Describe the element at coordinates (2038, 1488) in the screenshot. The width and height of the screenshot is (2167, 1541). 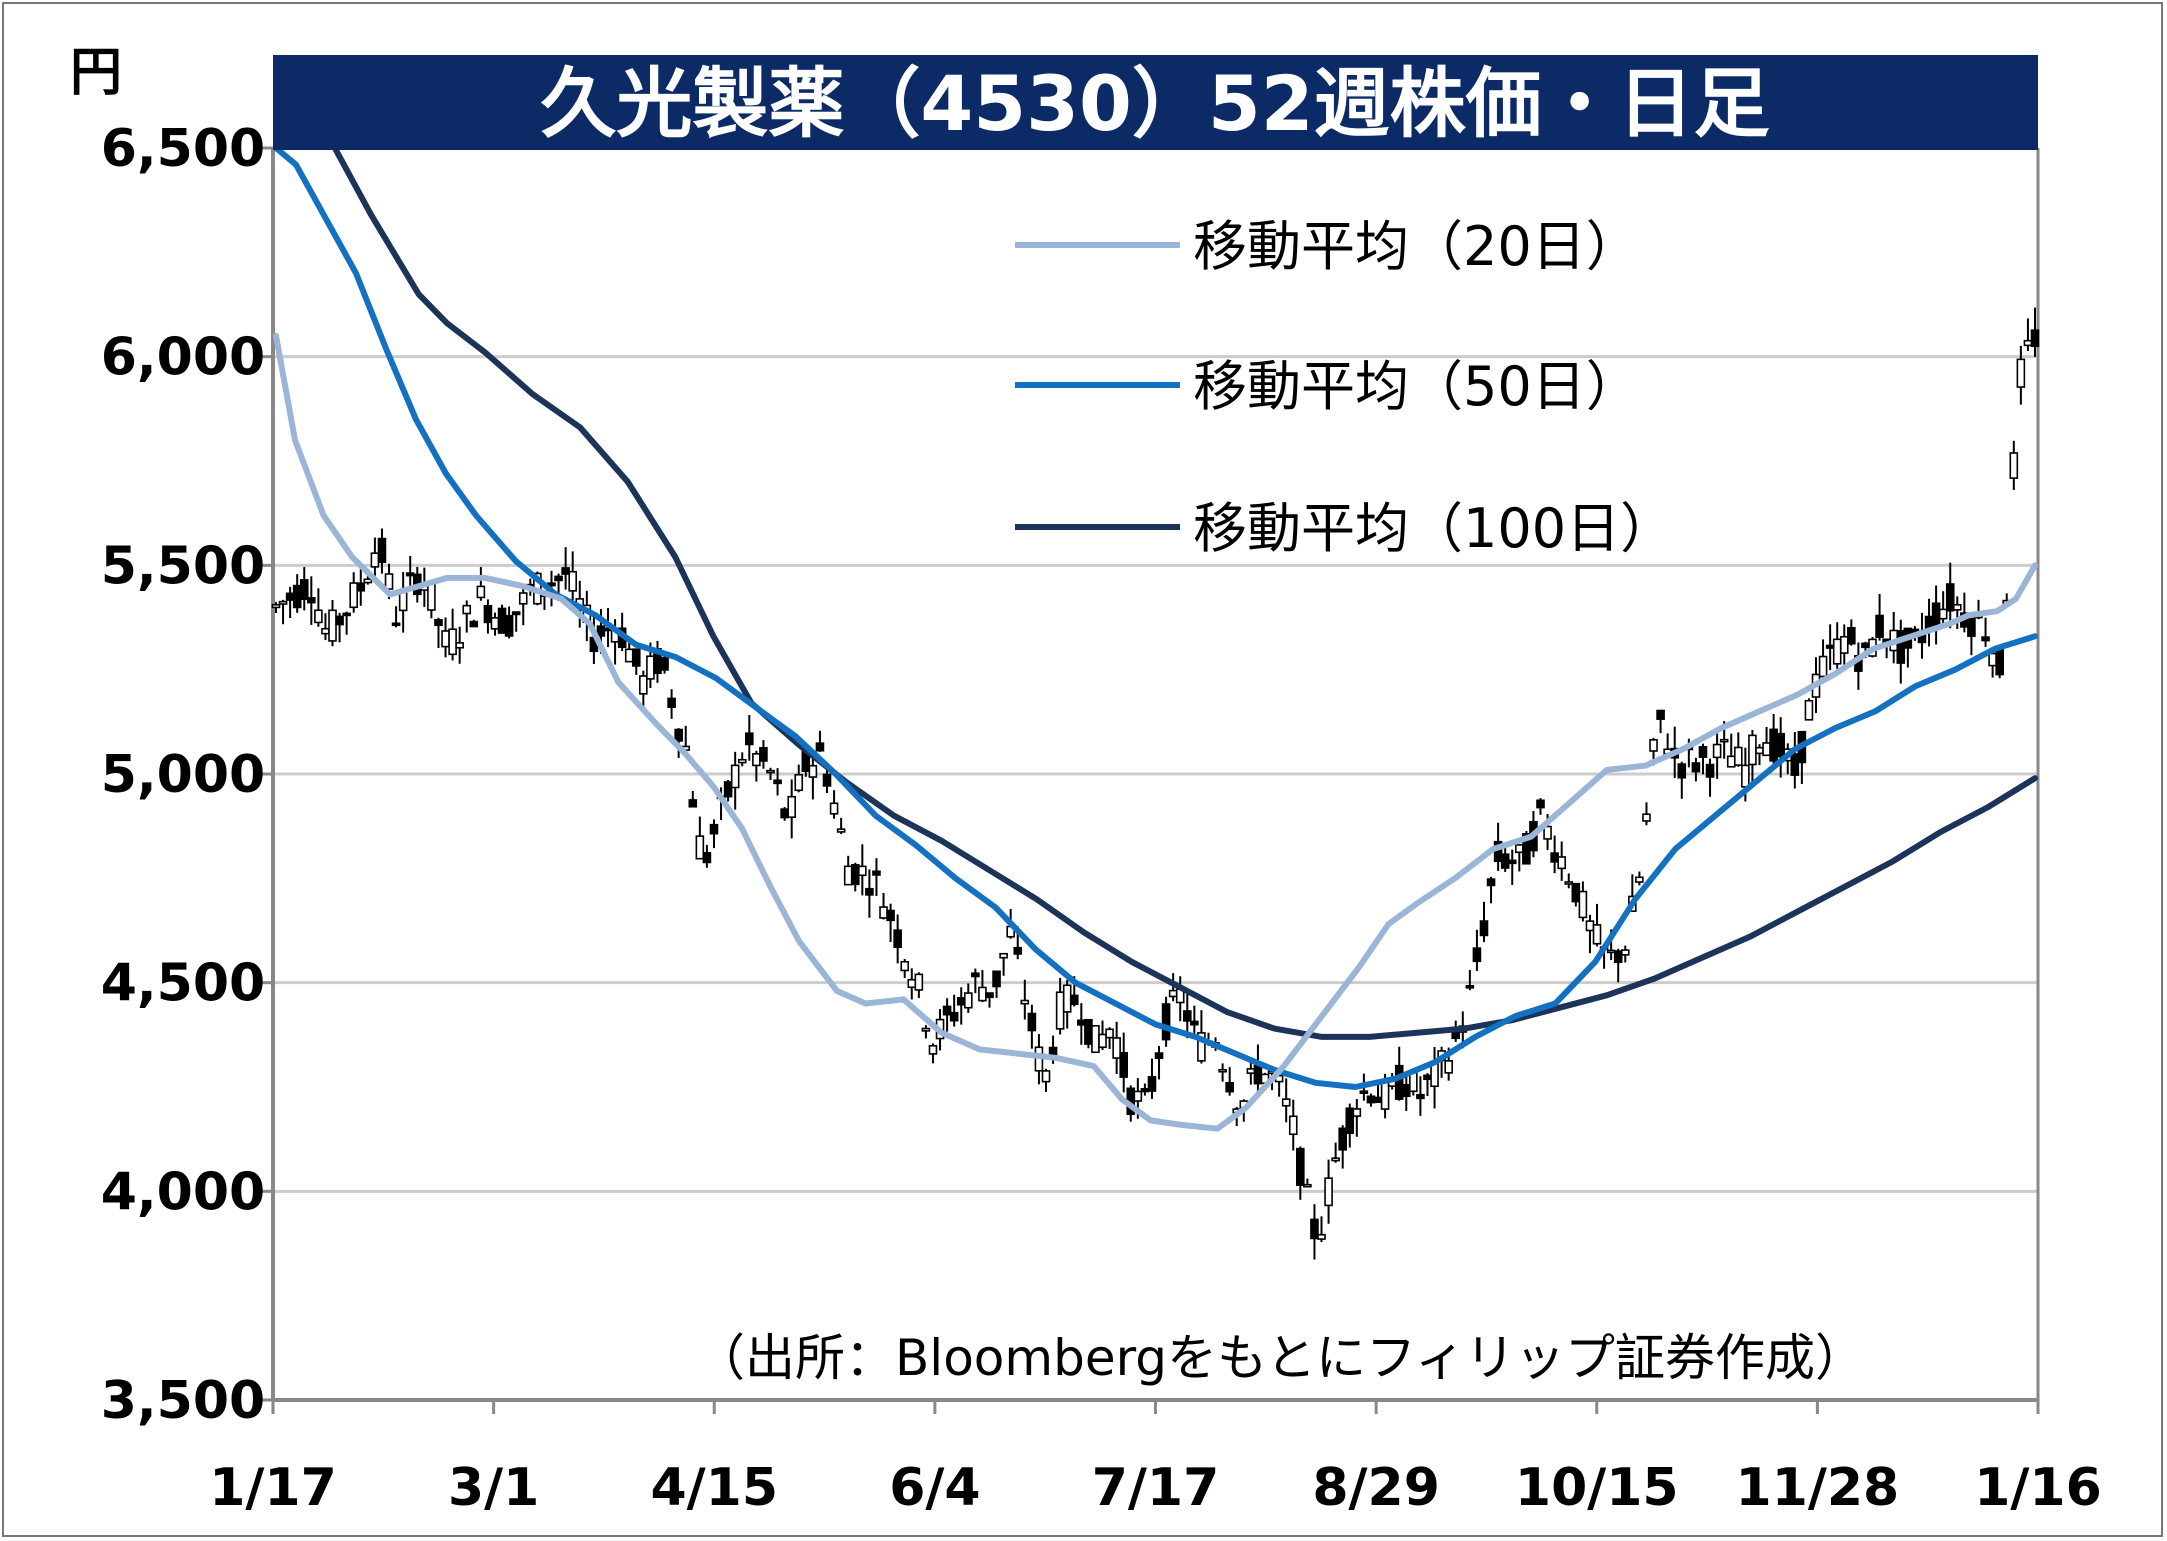
I see `x-tick-label: 1/16` at that location.